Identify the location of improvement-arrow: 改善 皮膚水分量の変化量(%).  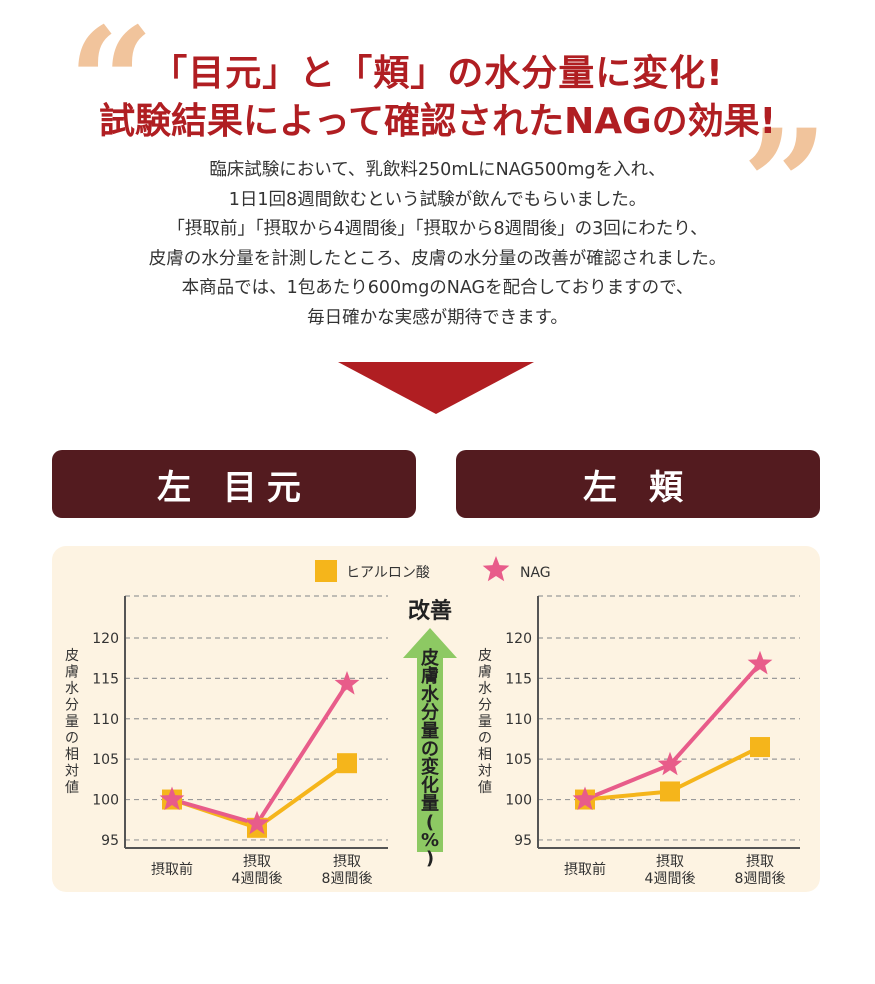
(430, 733).